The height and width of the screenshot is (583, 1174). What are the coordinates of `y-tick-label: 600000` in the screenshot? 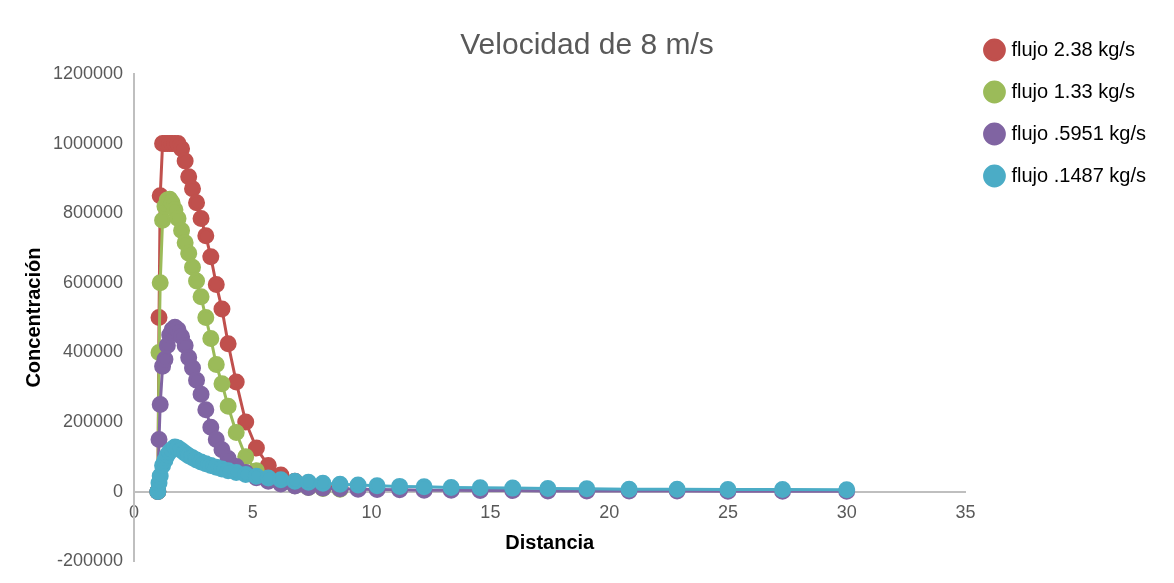 It's located at (93, 281).